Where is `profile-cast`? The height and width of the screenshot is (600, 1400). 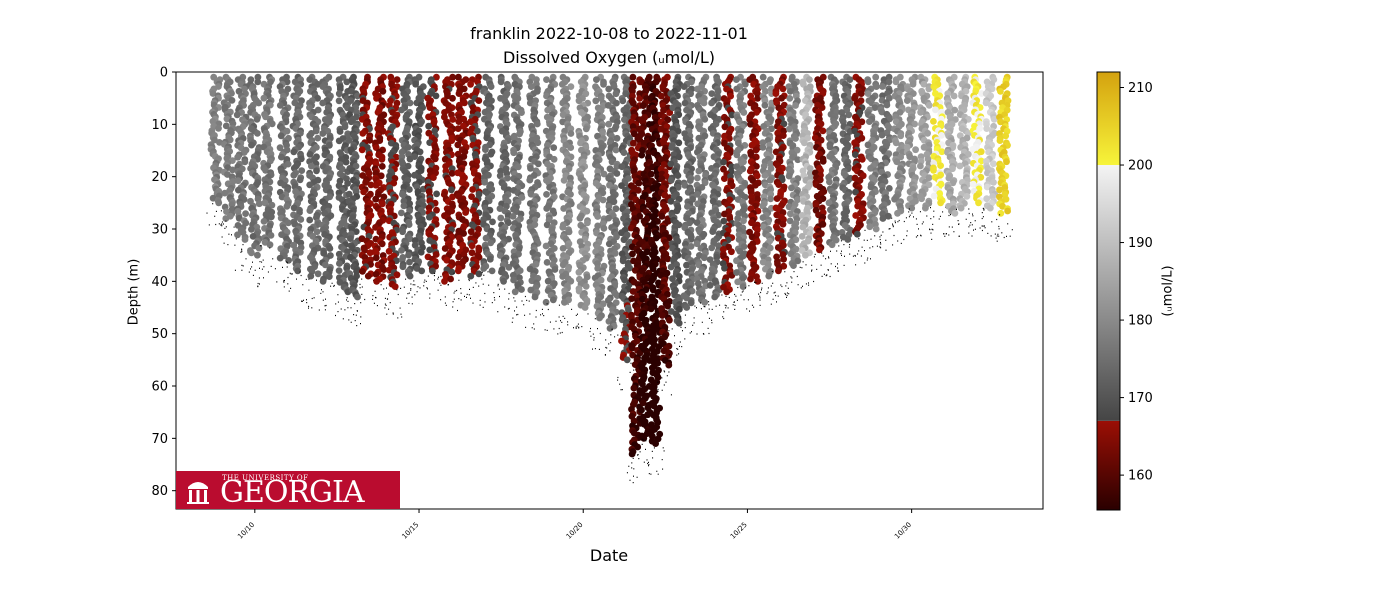
profile-cast is located at coordinates (216, 151).